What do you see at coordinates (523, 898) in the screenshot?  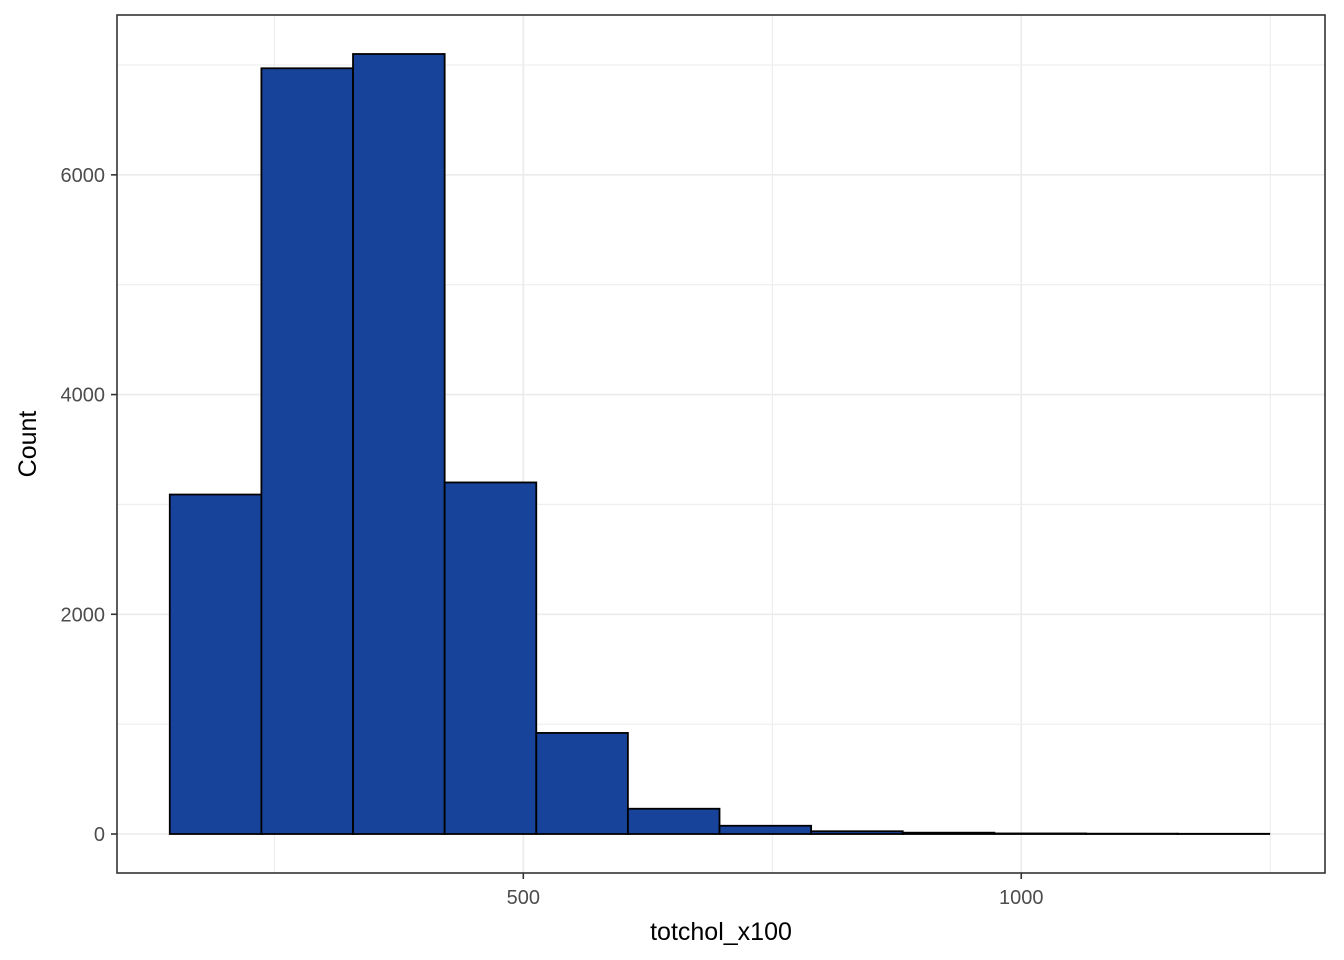 I see `x-tick-label: 500` at bounding box center [523, 898].